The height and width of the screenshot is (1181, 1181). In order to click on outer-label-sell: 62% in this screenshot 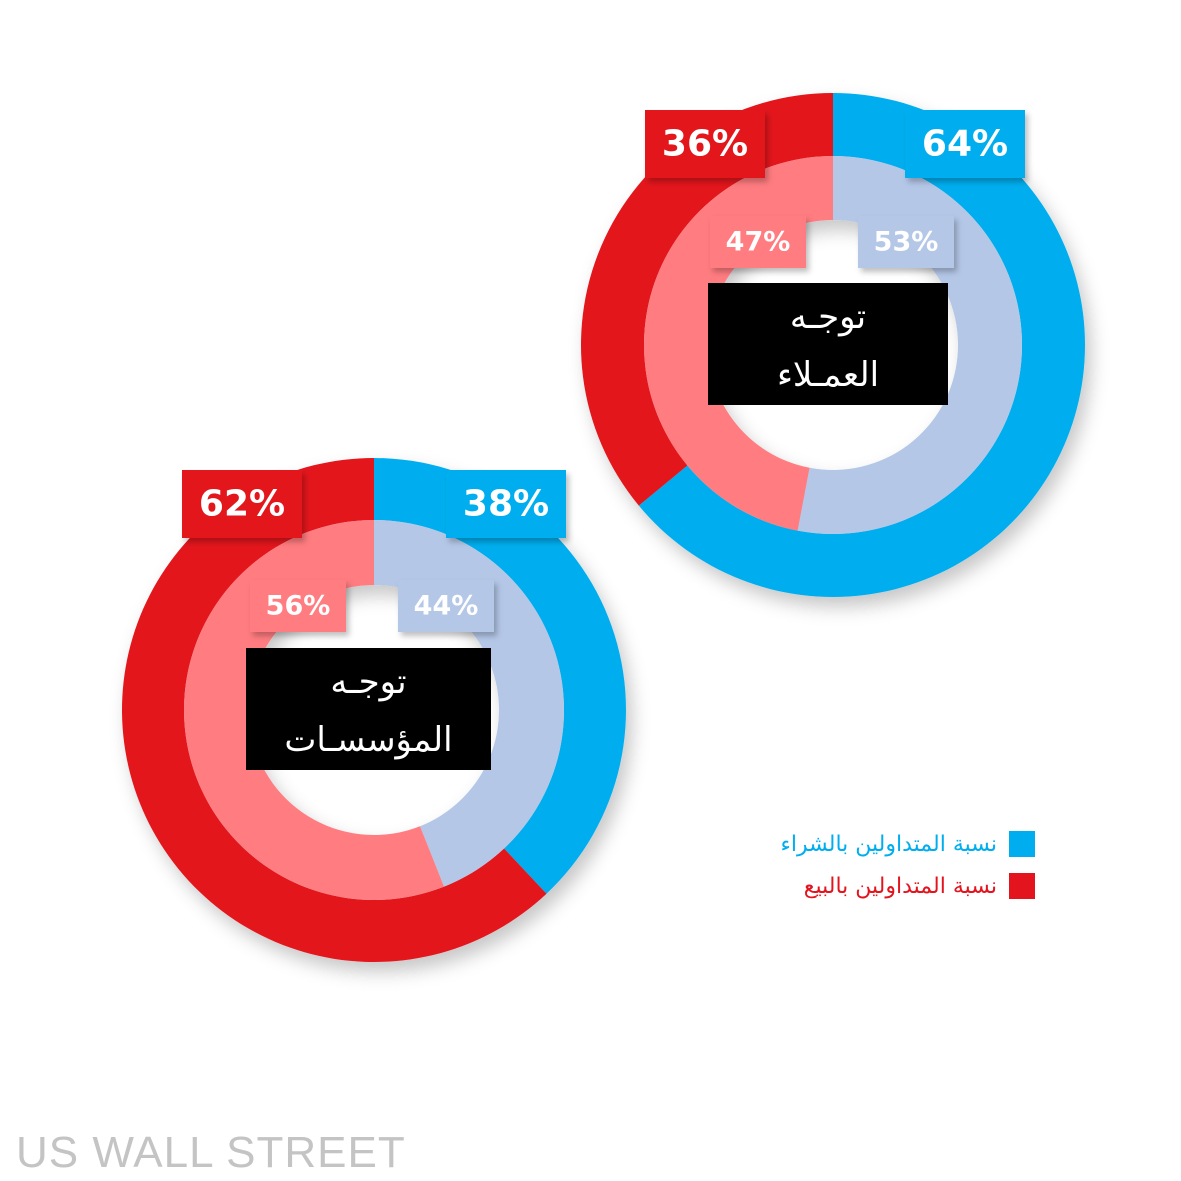, I will do `click(242, 504)`.